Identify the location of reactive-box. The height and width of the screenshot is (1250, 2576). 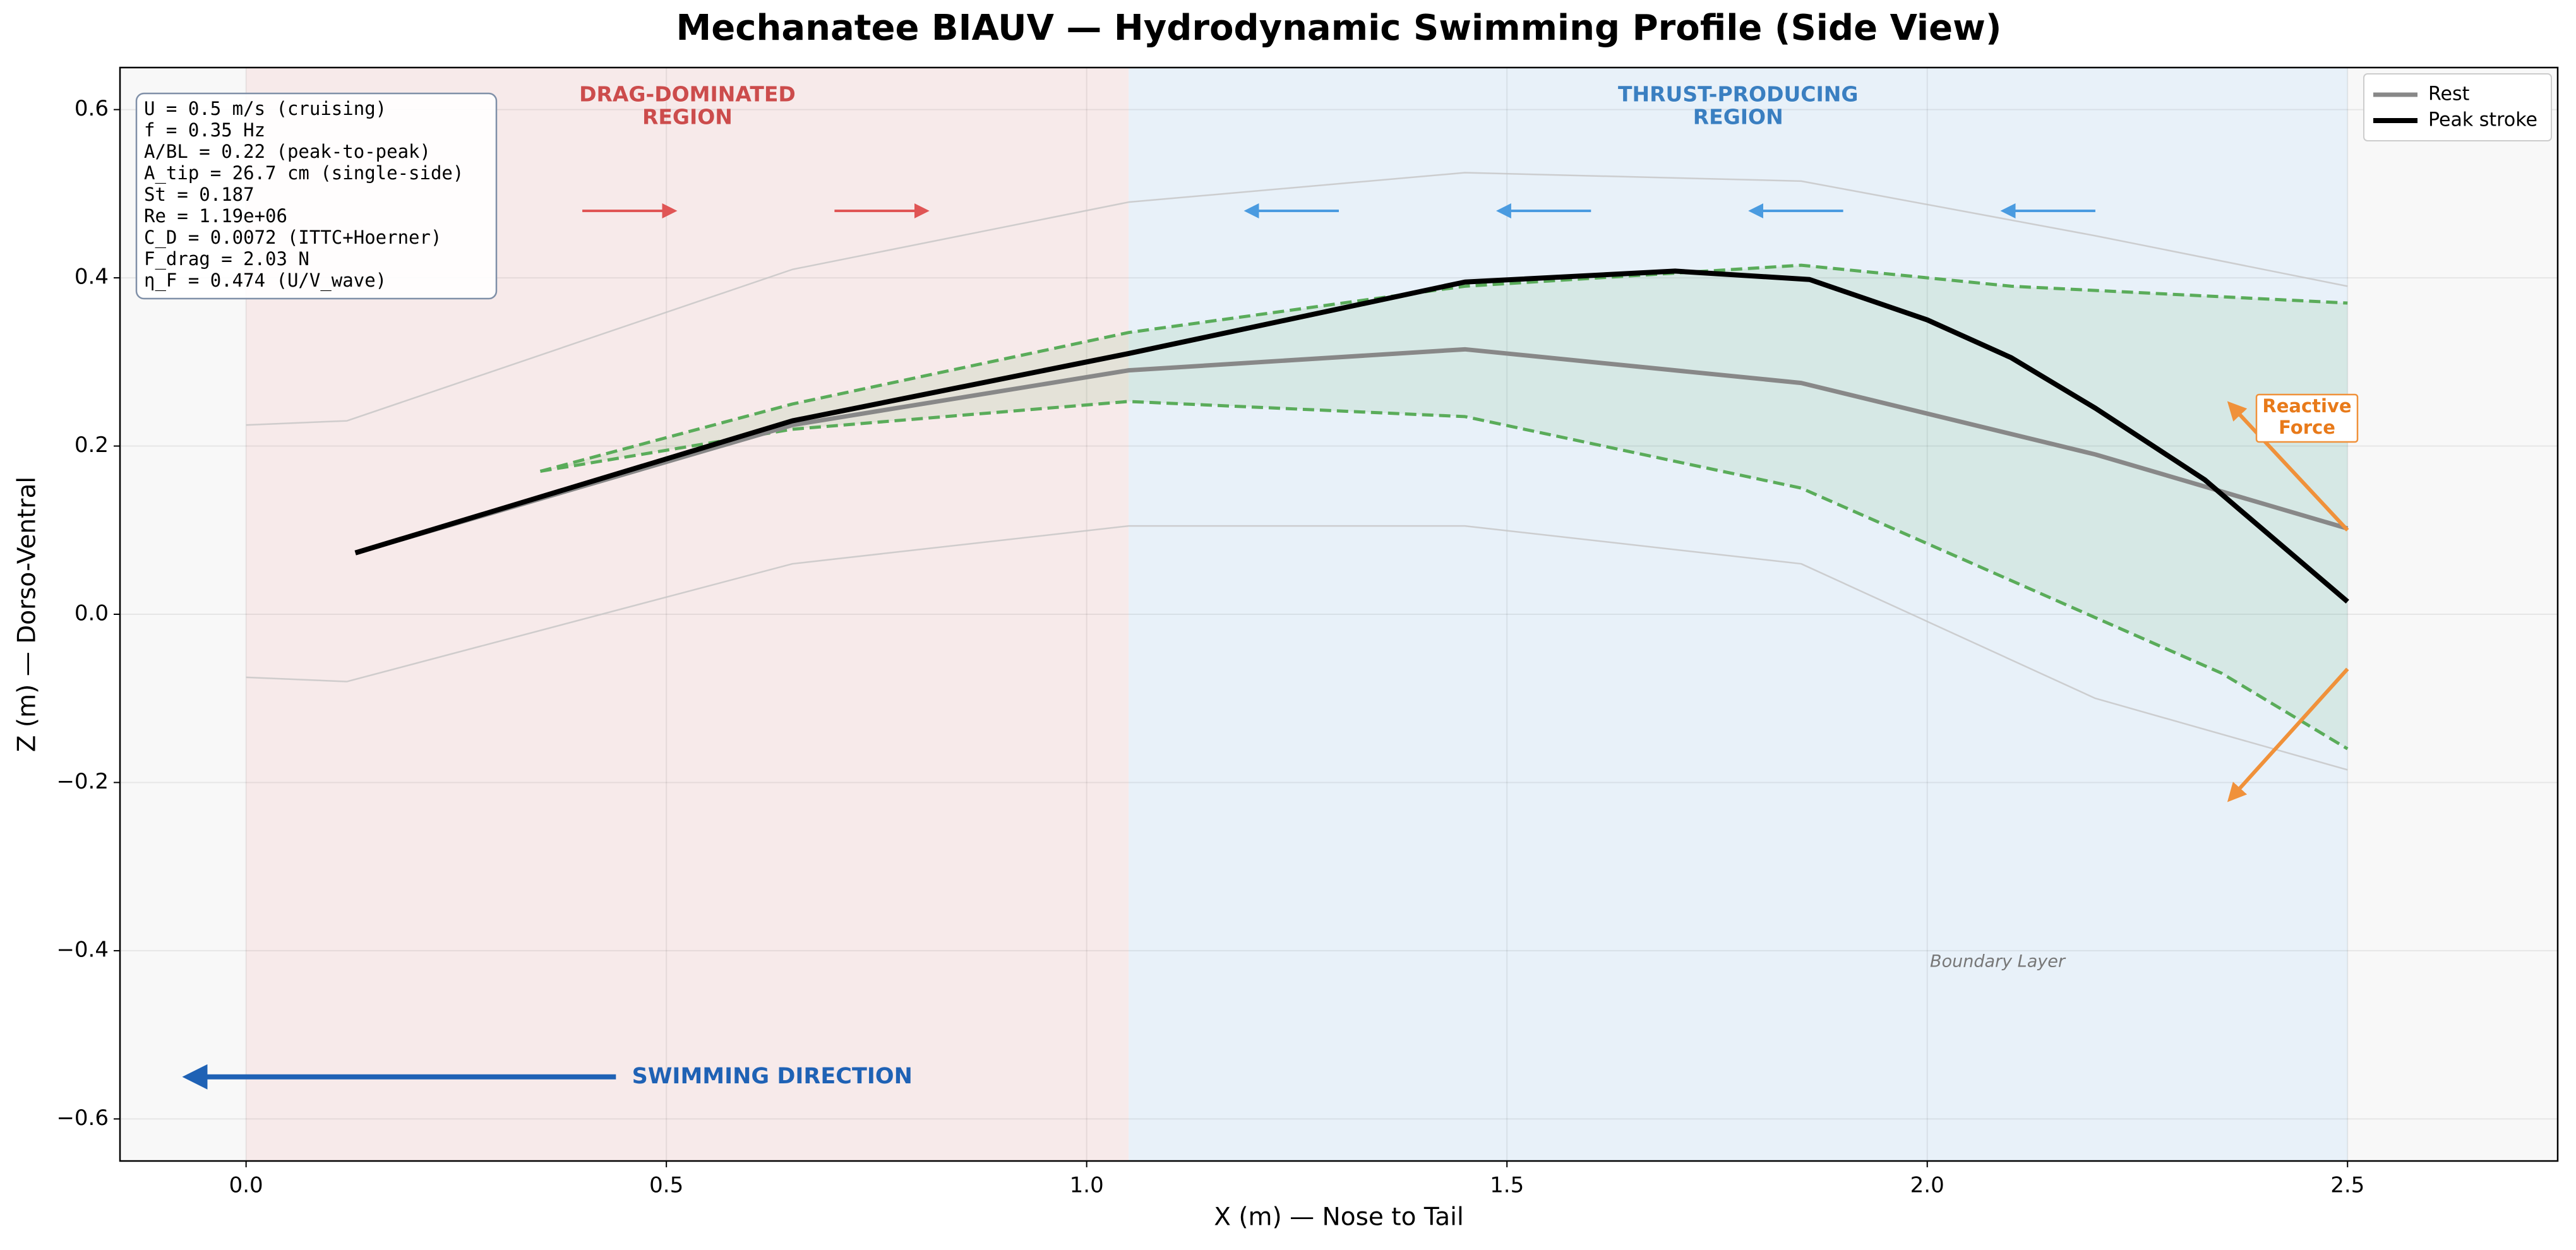
(2307, 418).